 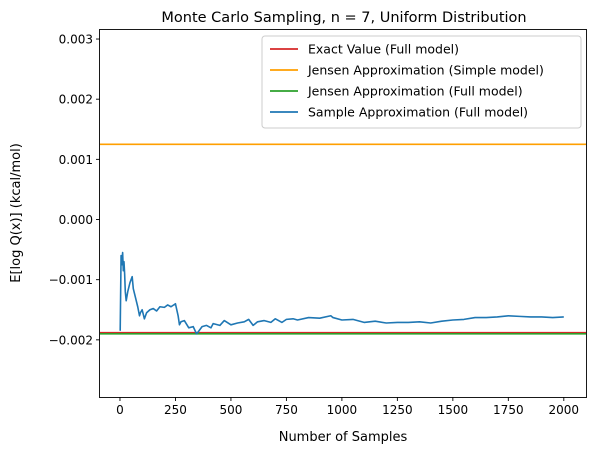 I want to click on y-tick-label: −0.001, so click(x=71, y=280).